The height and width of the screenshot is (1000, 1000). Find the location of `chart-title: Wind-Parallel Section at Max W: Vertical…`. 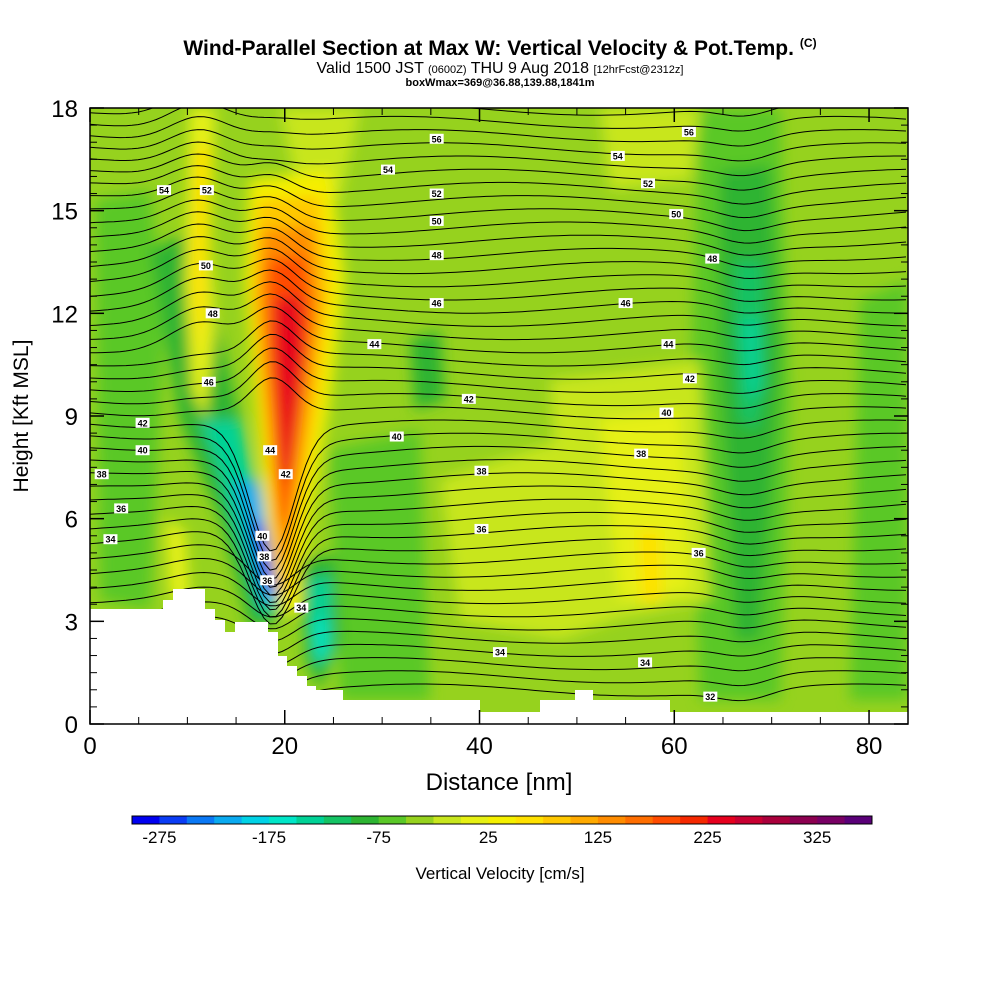

chart-title: Wind-Parallel Section at Max W: Vertical… is located at coordinates (500, 48).